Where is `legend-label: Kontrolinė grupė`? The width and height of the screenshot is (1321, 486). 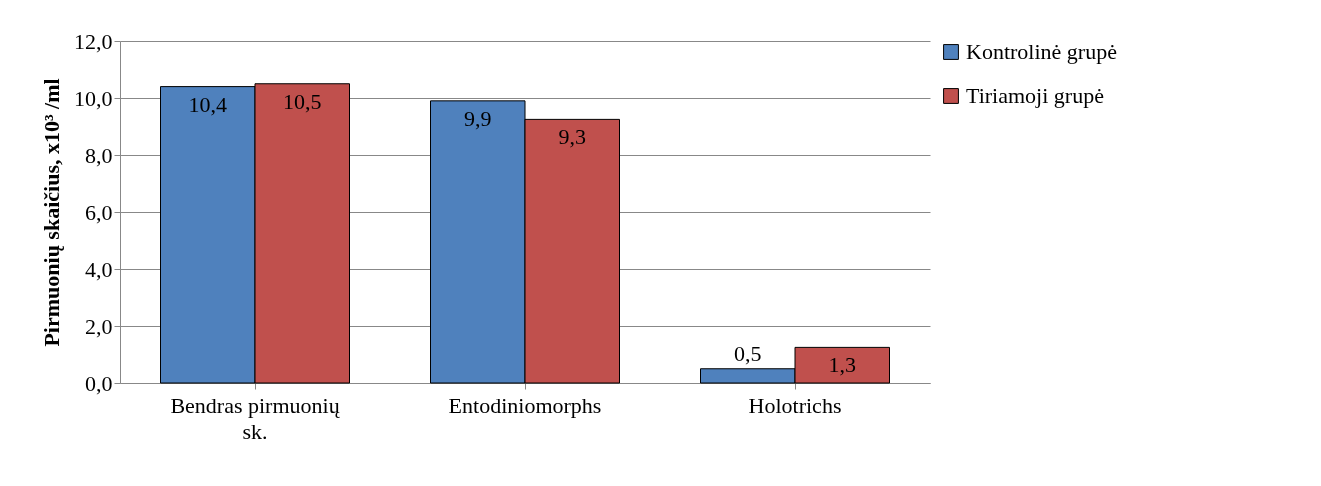
legend-label: Kontrolinė grupė is located at coordinates (1041, 51).